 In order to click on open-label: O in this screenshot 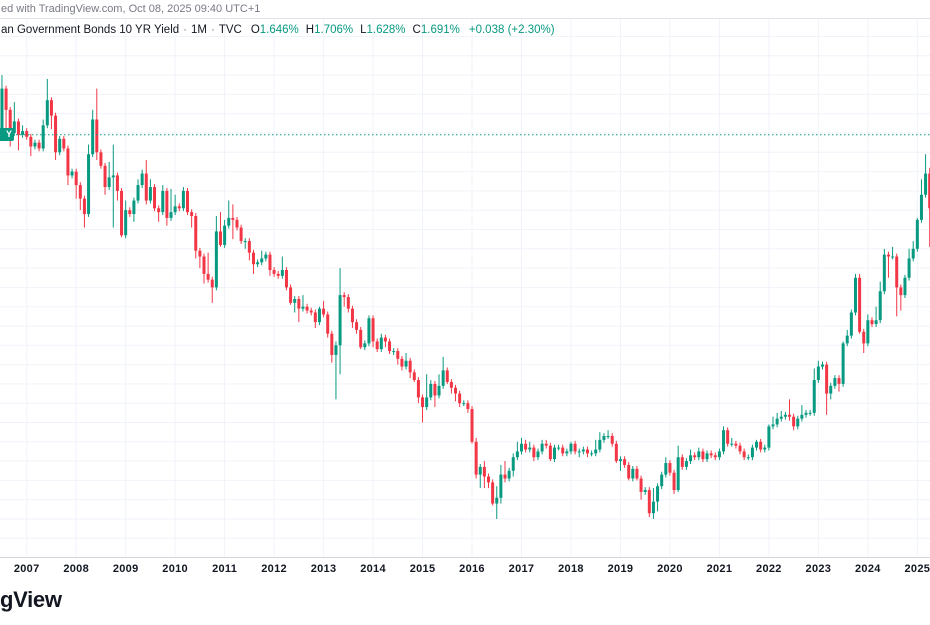, I will do `click(255, 29)`.